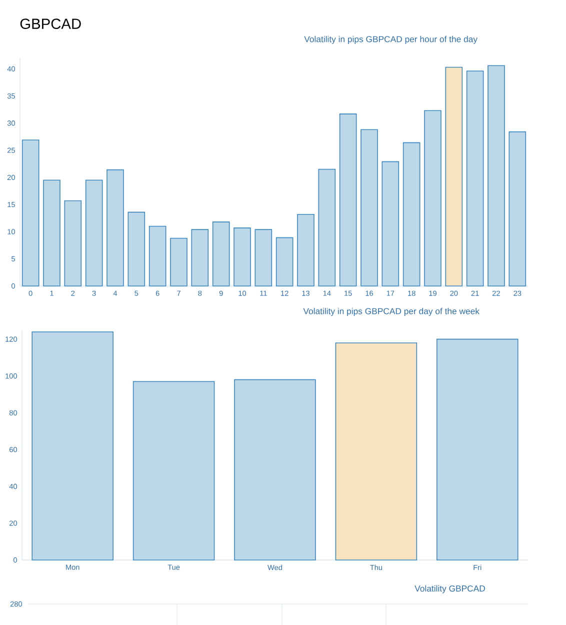  Describe the element at coordinates (391, 40) in the screenshot. I see `chart-title: Volatility in pips GBPCAD per hour of the day` at that location.